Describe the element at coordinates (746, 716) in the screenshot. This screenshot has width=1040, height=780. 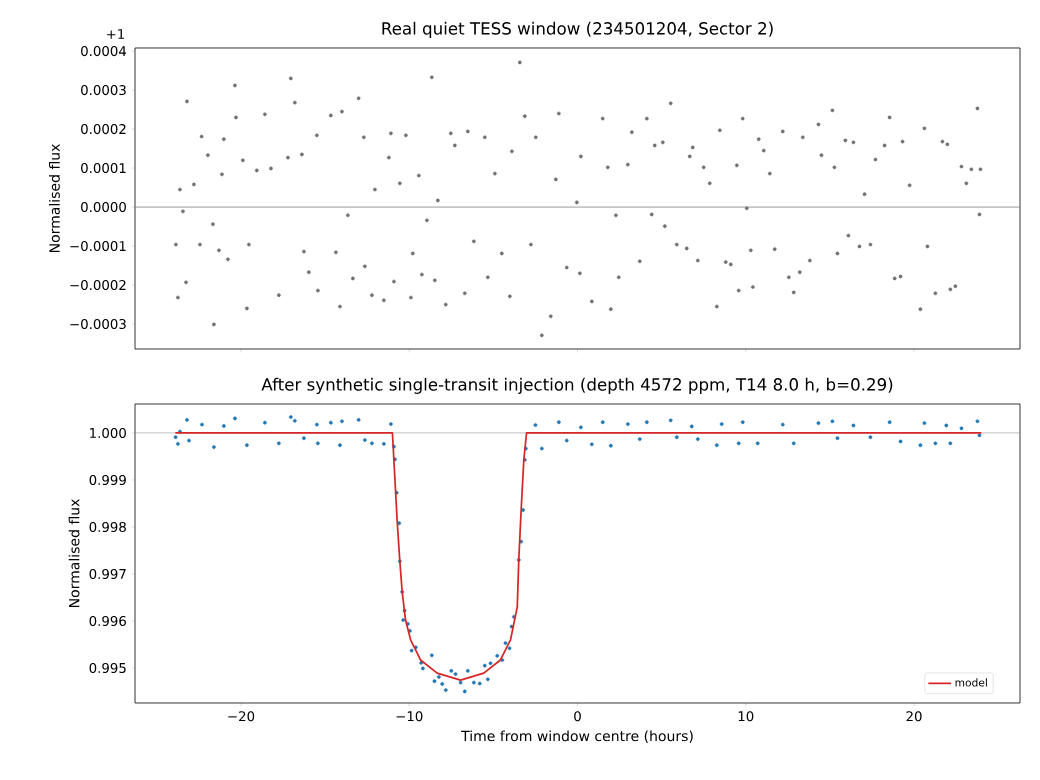
I see `x-tick-label: 10` at that location.